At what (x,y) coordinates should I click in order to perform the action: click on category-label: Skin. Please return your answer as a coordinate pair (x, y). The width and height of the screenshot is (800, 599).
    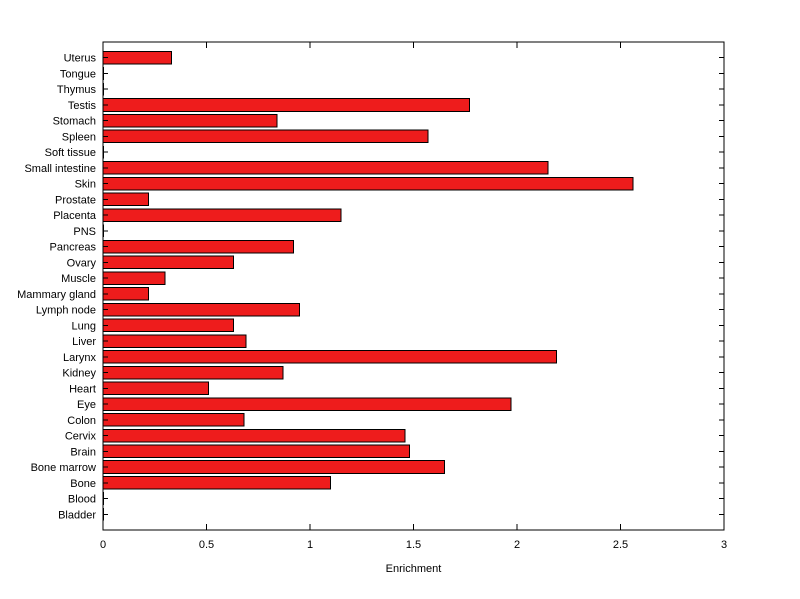
    Looking at the image, I should click on (85, 185).